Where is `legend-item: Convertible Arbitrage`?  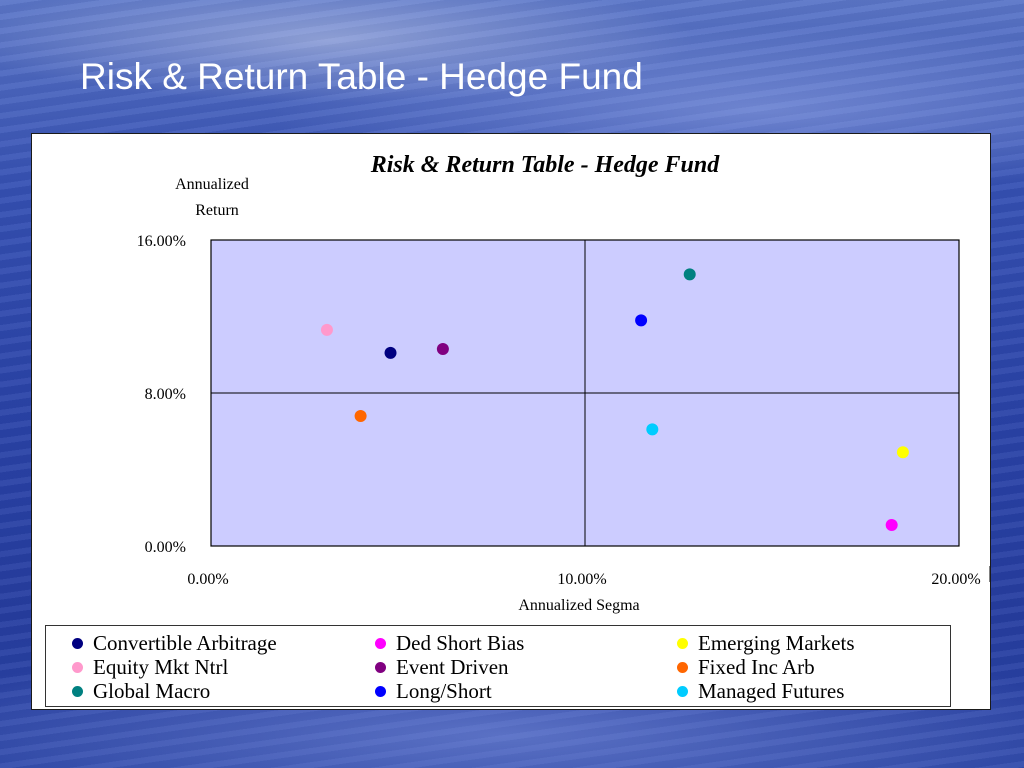
legend-item: Convertible Arbitrage is located at coordinates (197, 643).